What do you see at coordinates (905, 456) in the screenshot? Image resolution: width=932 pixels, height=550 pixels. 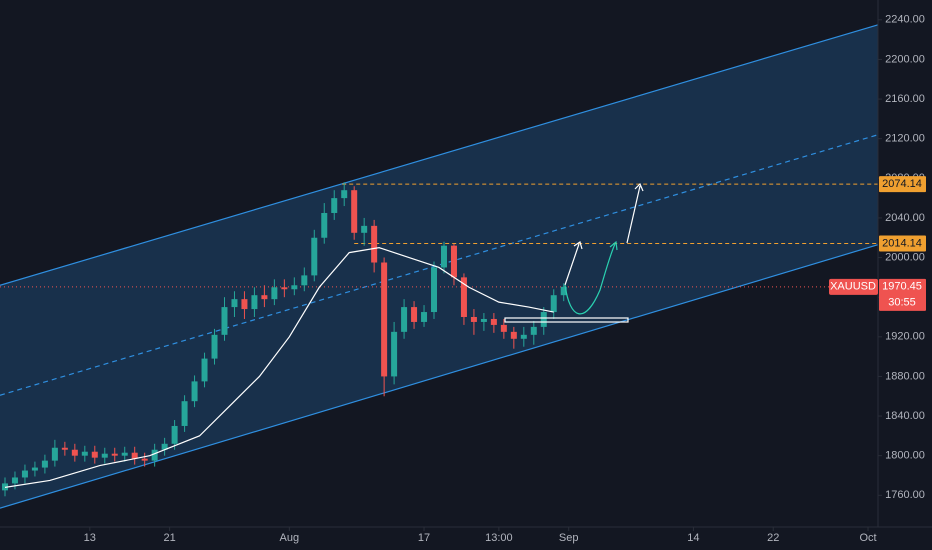 I see `y-tick-label: 1800.00` at bounding box center [905, 456].